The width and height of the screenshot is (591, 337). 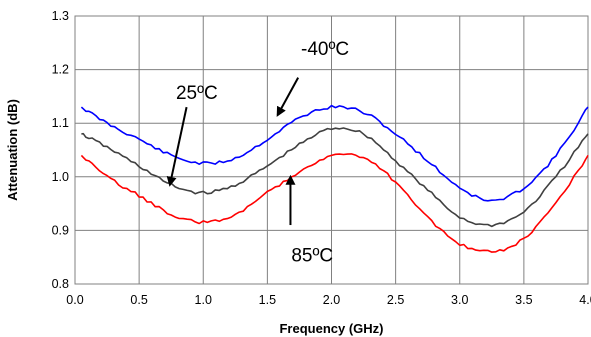 I want to click on x-tick-label: 3.0, so click(x=459, y=300).